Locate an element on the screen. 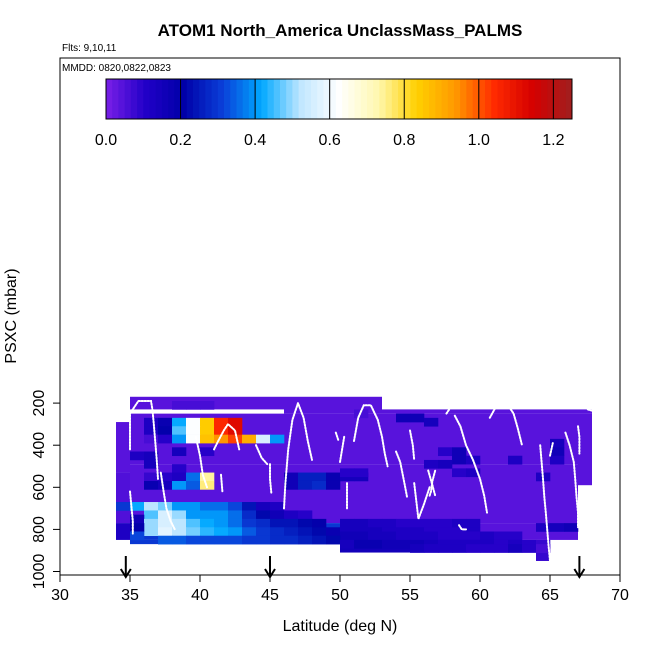 This screenshot has height=650, width=650. x-tick-label: 40 is located at coordinates (200, 595).